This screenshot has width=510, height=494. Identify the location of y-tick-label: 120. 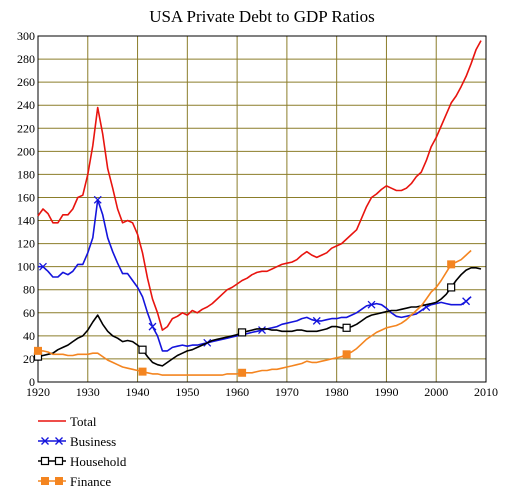
(26, 244).